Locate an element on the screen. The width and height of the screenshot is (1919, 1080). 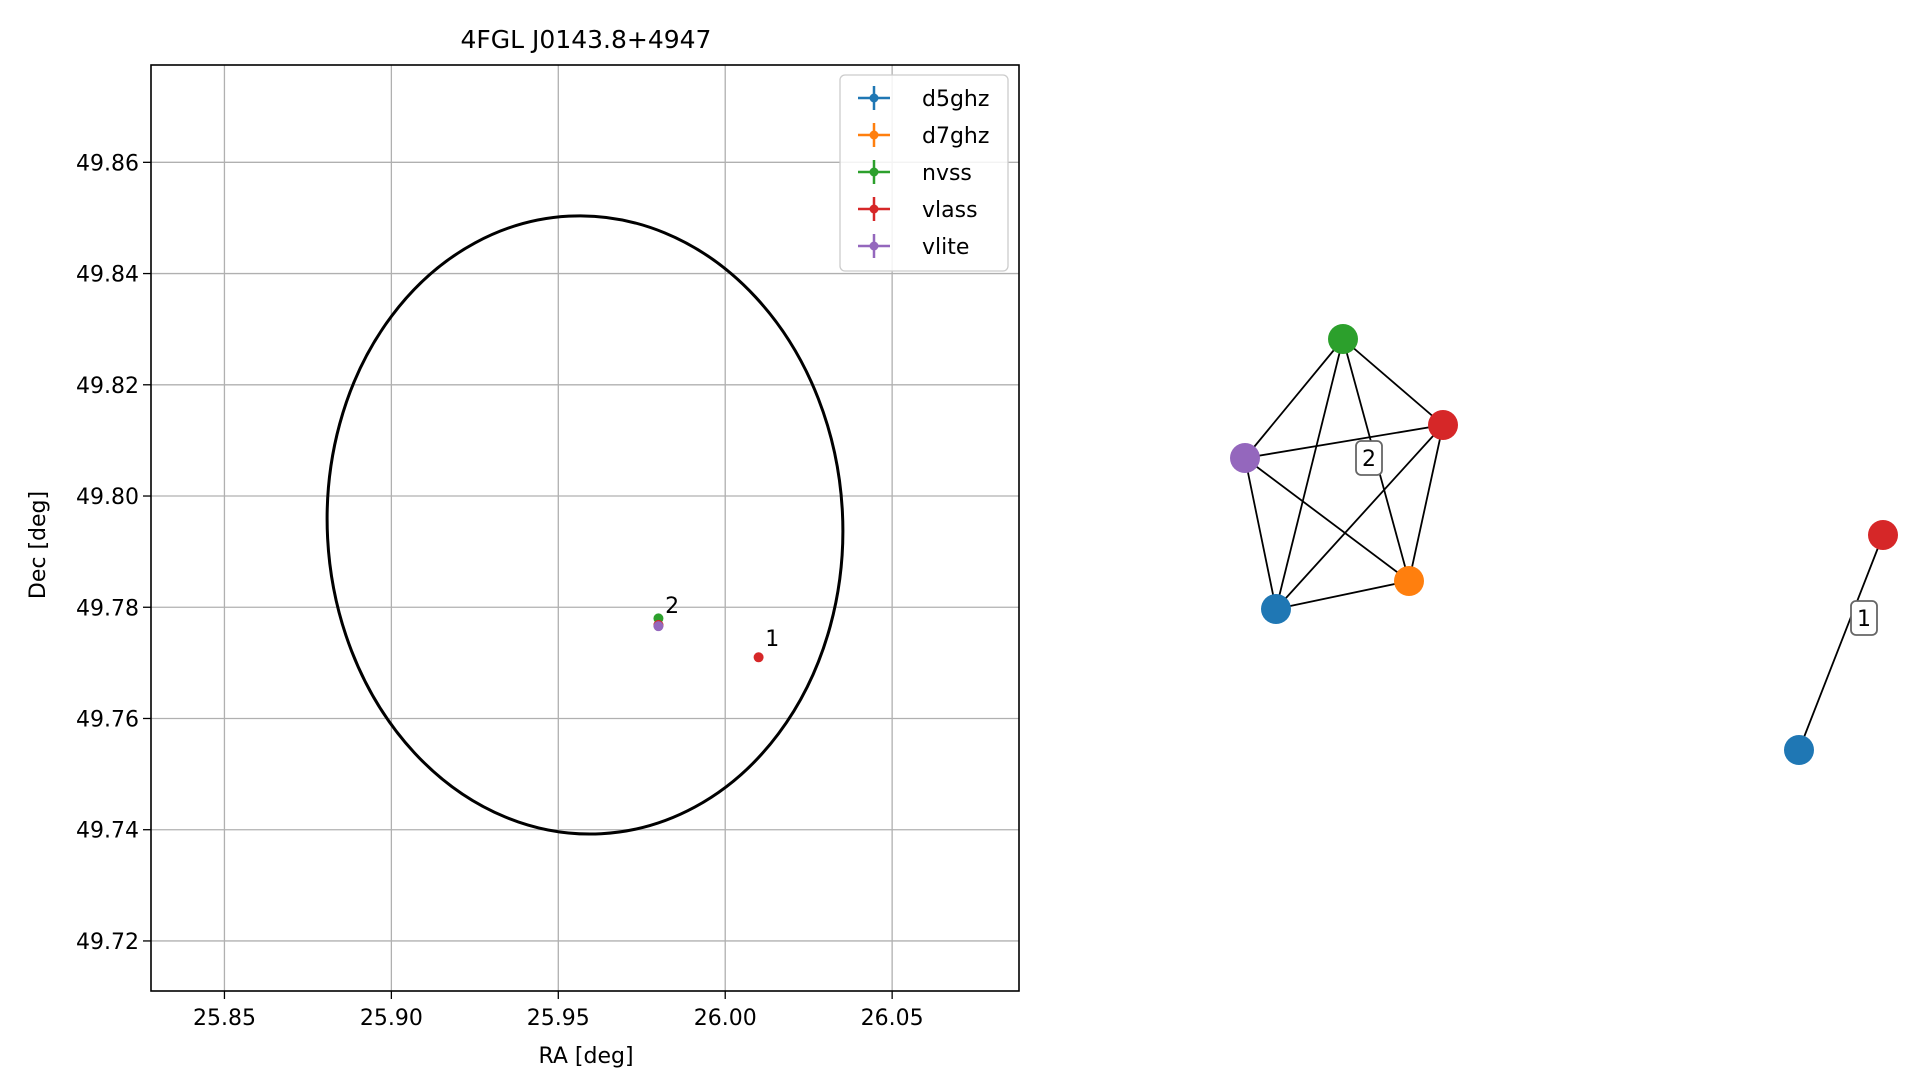
cluster-annotations: 21 is located at coordinates (722, 623).